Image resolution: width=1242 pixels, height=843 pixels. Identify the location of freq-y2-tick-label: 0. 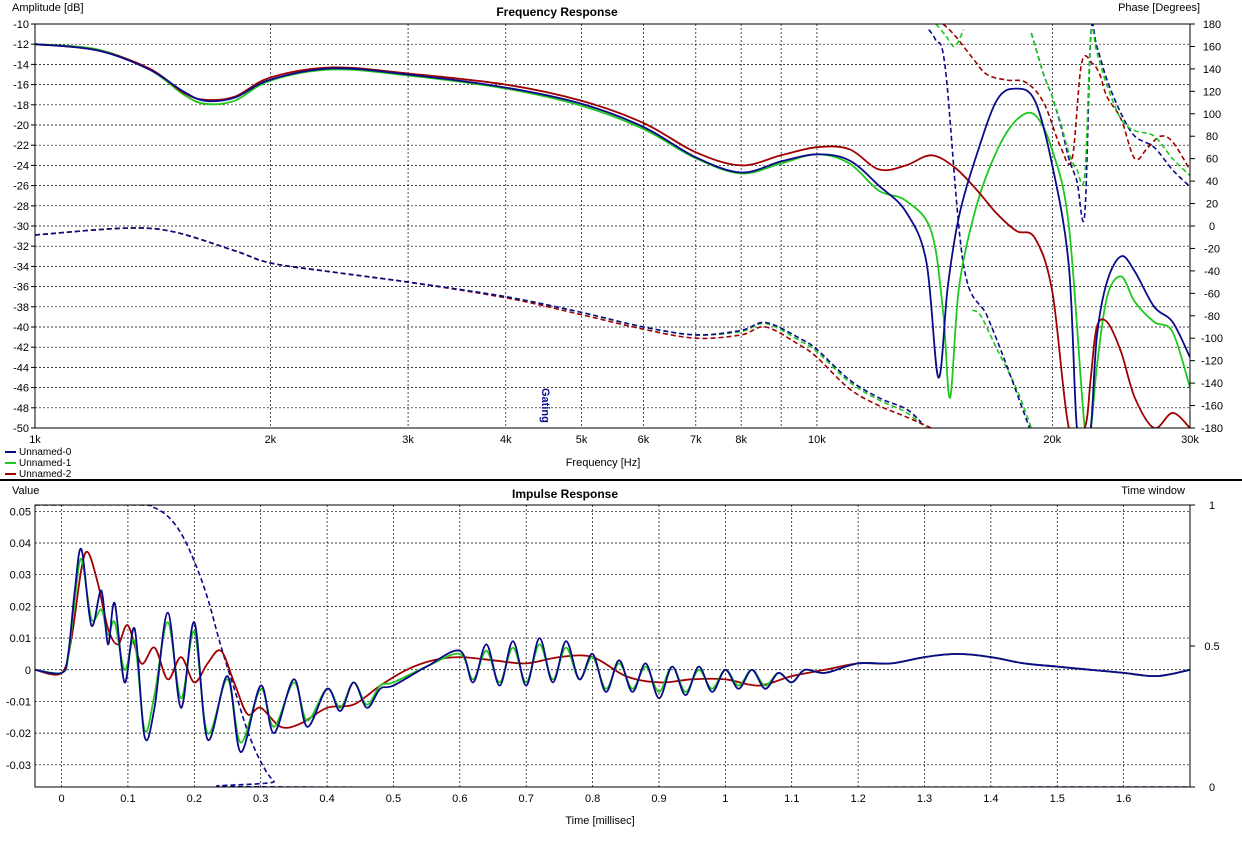
(1212, 227).